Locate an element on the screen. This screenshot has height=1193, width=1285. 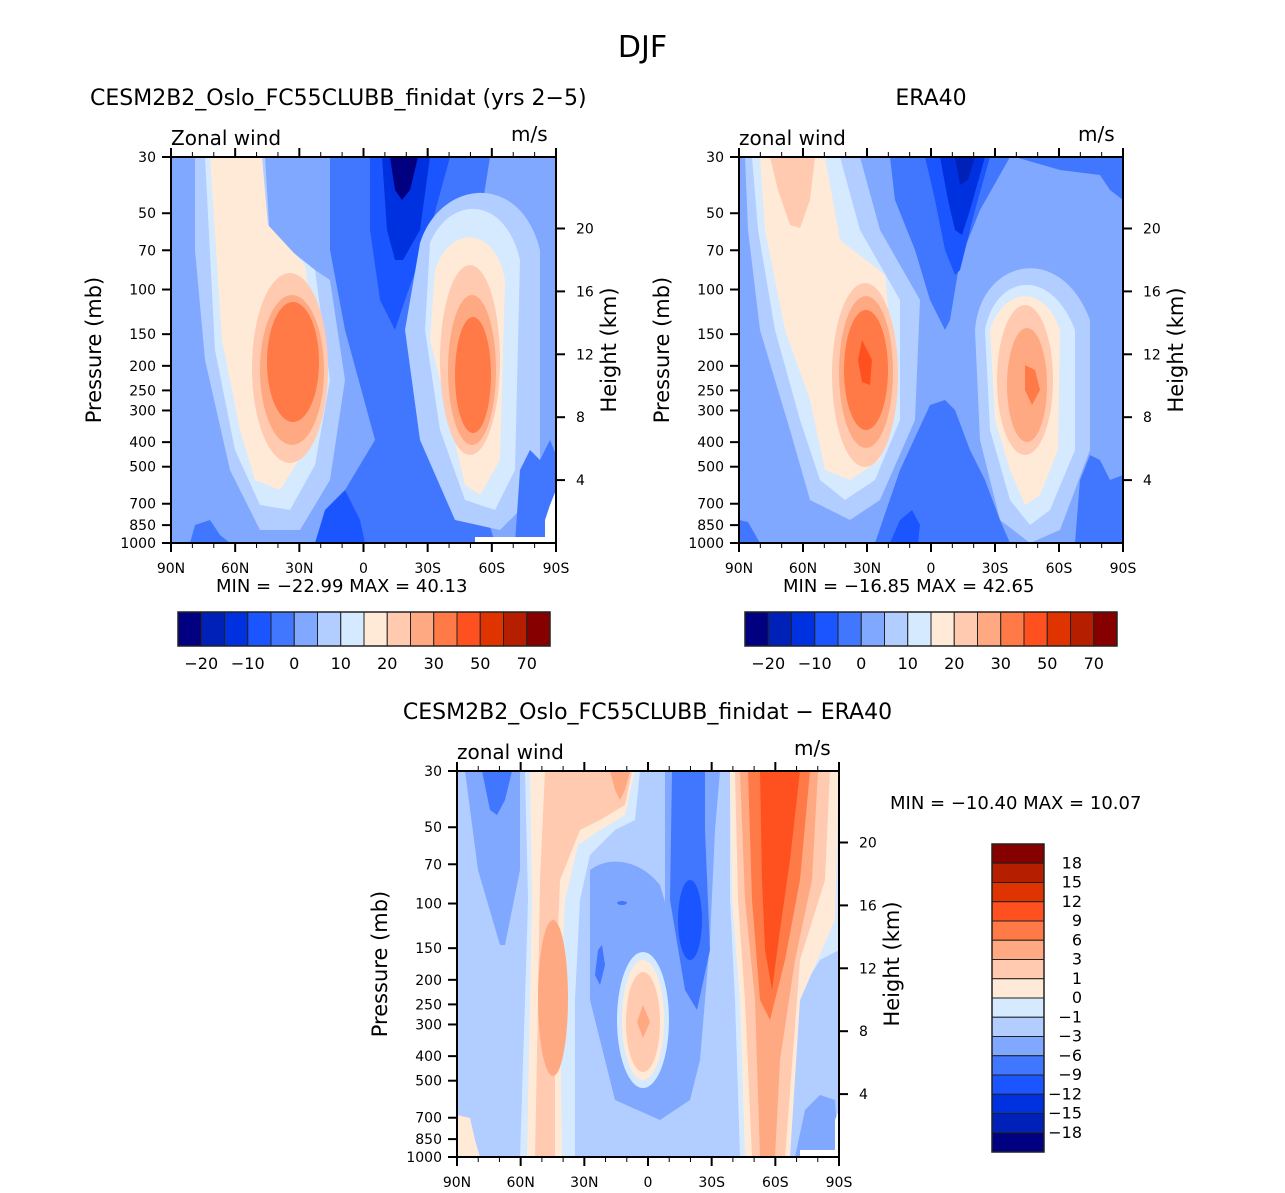
colorbar-panel1: −20 −10 0 10 20 30 50 70 is located at coordinates (364, 642).